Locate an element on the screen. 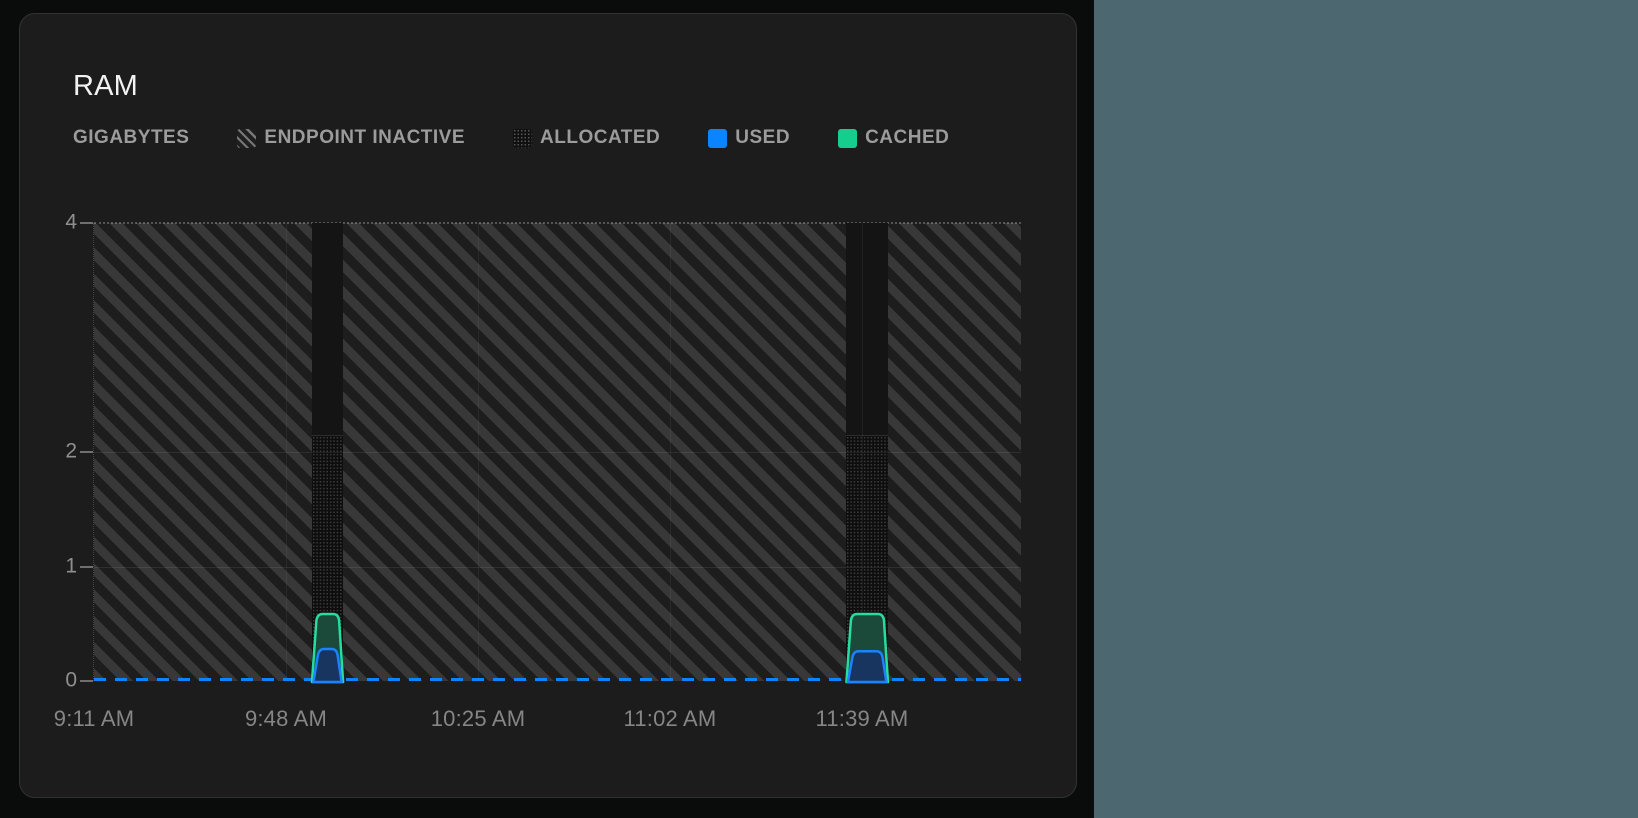 Image resolution: width=1638 pixels, height=818 pixels. legend-label: USED is located at coordinates (763, 137).